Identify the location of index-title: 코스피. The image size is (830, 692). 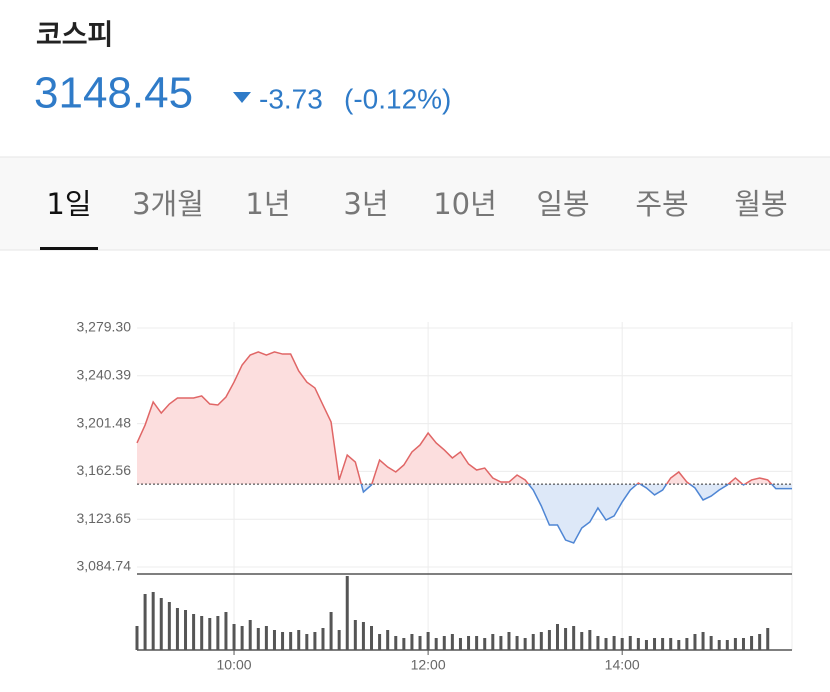
(74, 34).